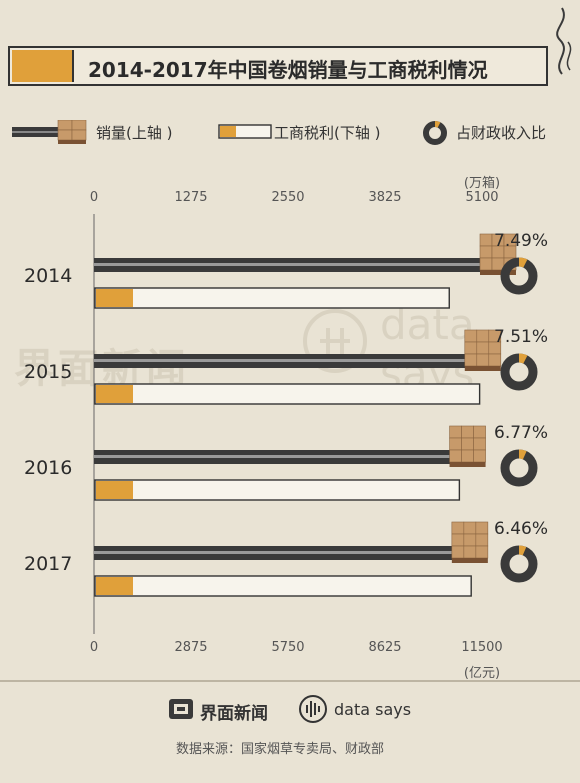  What do you see at coordinates (385, 647) in the screenshot?
I see `bottom-axis-tick: 8625` at bounding box center [385, 647].